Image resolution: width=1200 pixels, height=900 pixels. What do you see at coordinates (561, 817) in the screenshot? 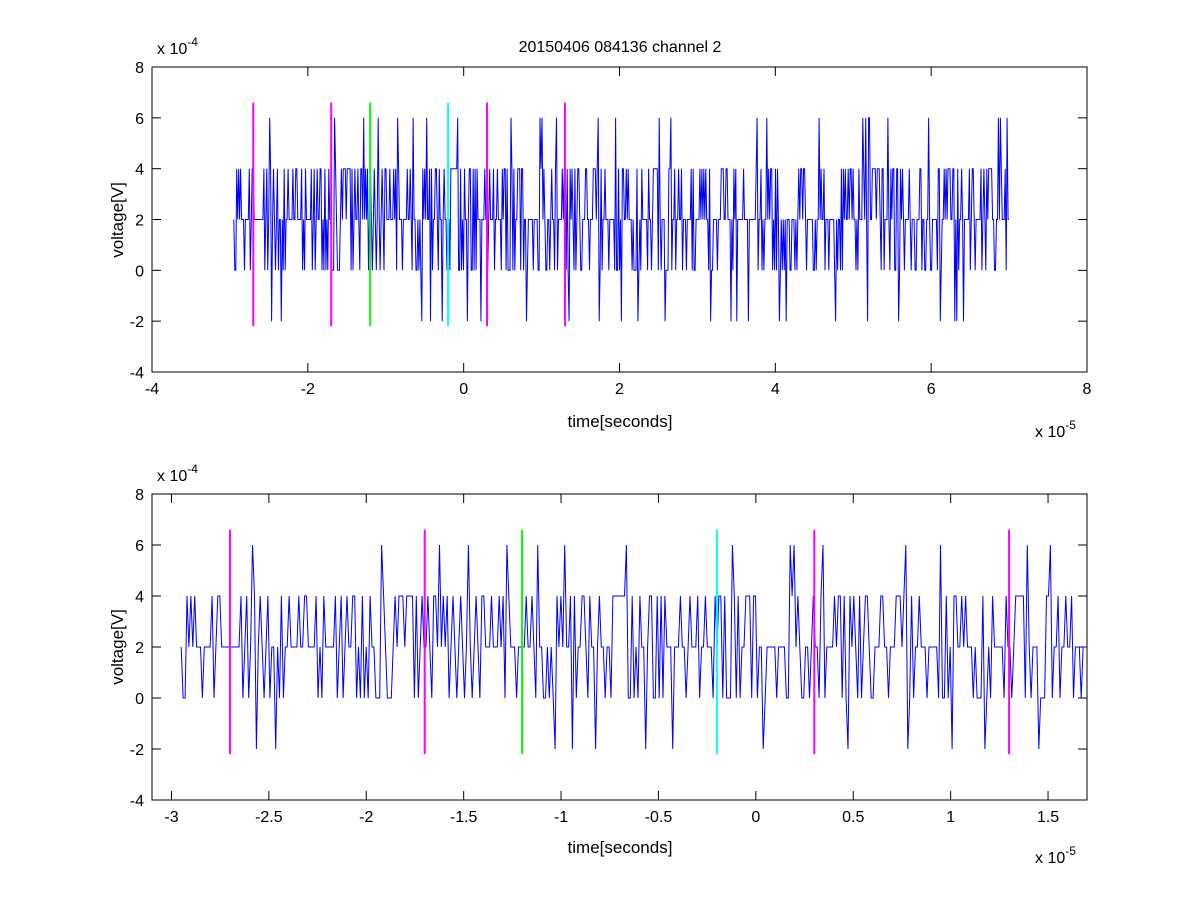
I see `x-tick-label: -1` at bounding box center [561, 817].